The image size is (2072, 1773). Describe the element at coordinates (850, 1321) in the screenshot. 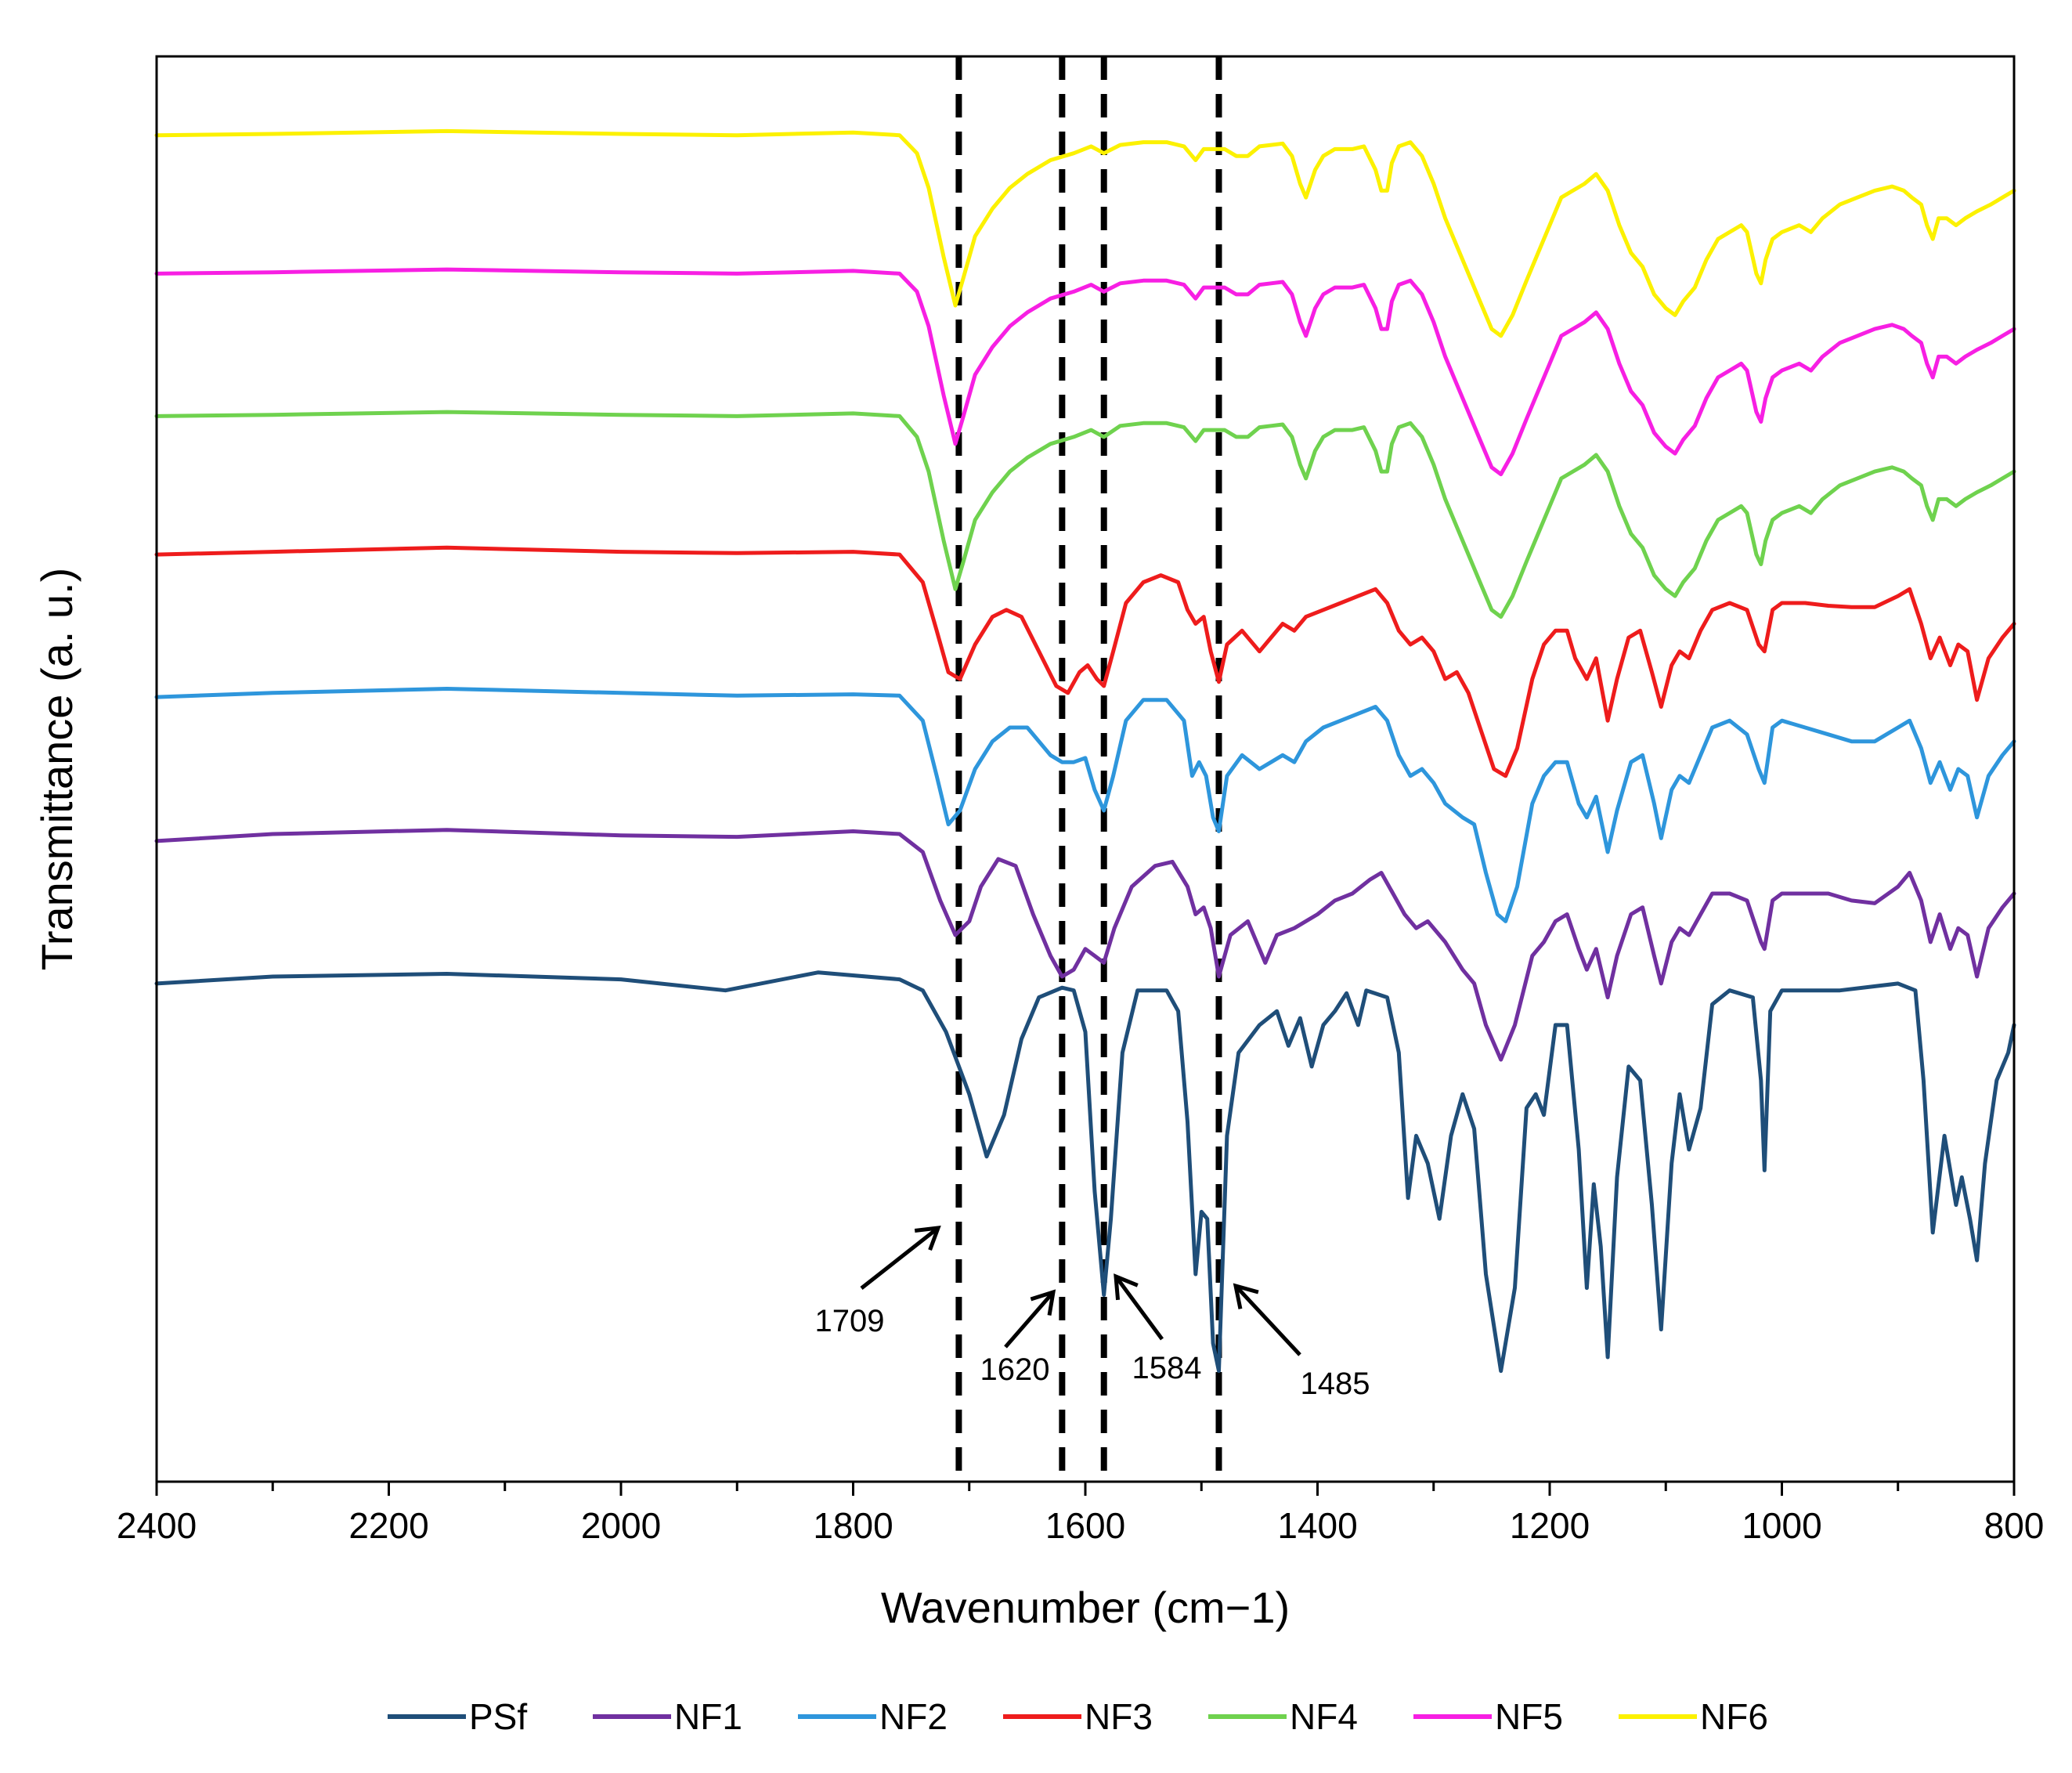

I see `annotation-label-1709: 1709` at that location.